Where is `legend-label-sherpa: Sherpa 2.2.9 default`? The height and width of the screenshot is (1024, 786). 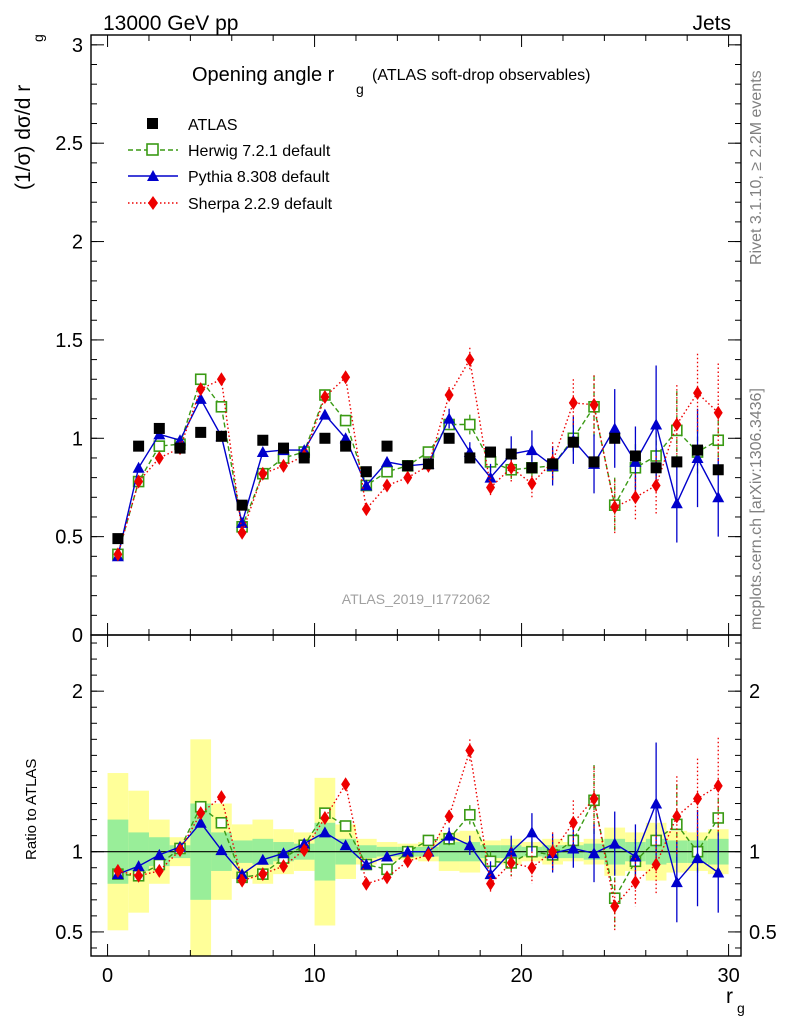 legend-label-sherpa: Sherpa 2.2.9 default is located at coordinates (260, 204).